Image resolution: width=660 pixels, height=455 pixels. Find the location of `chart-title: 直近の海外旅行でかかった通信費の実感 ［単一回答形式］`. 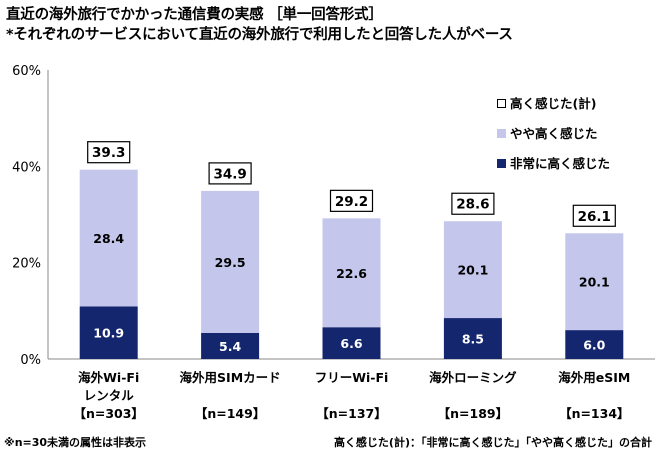

chart-title: 直近の海外旅行でかかった通信費の実感 ［単一回答形式］ is located at coordinates (194, 15).